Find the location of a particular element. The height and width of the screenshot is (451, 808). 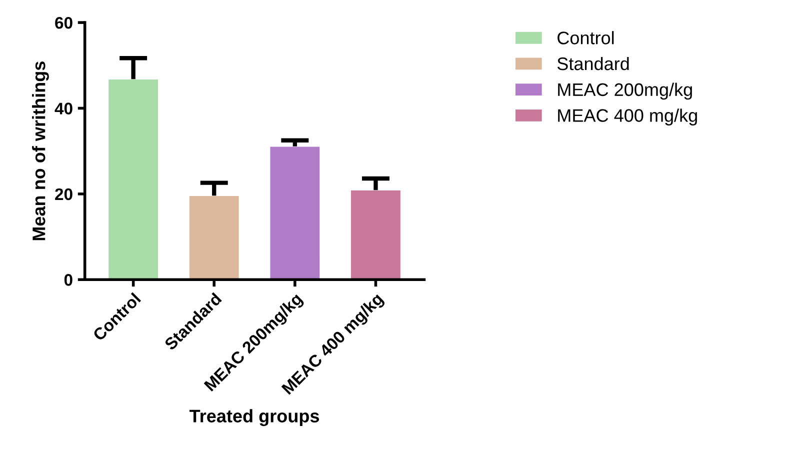

legend-label: MEAC 200mg/kg is located at coordinates (625, 91).